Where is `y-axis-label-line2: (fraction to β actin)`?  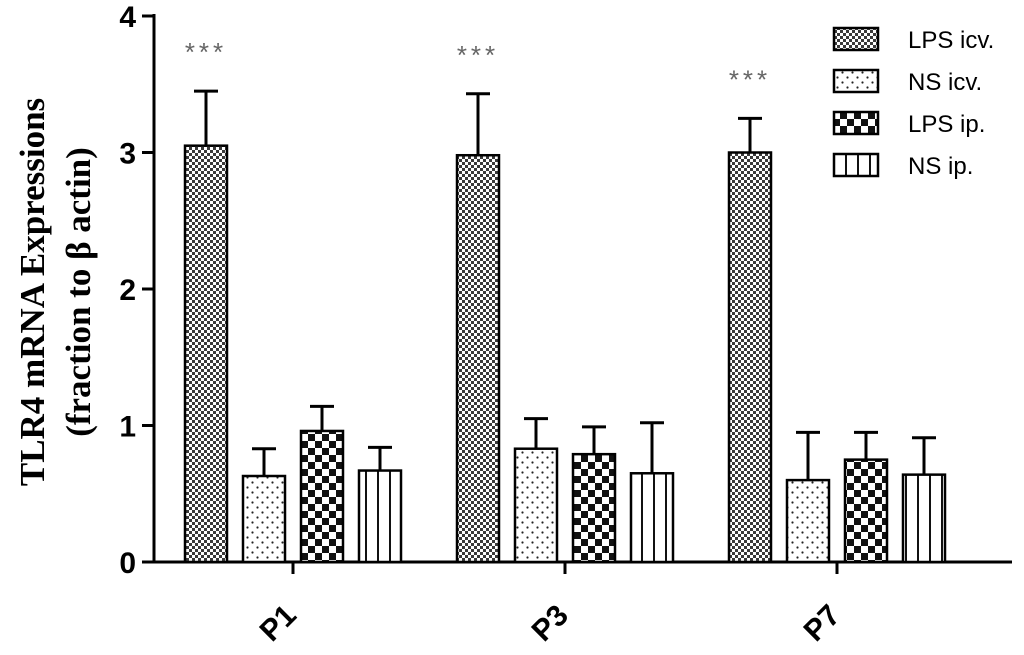
y-axis-label-line2: (fraction to β actin) is located at coordinates (78, 292).